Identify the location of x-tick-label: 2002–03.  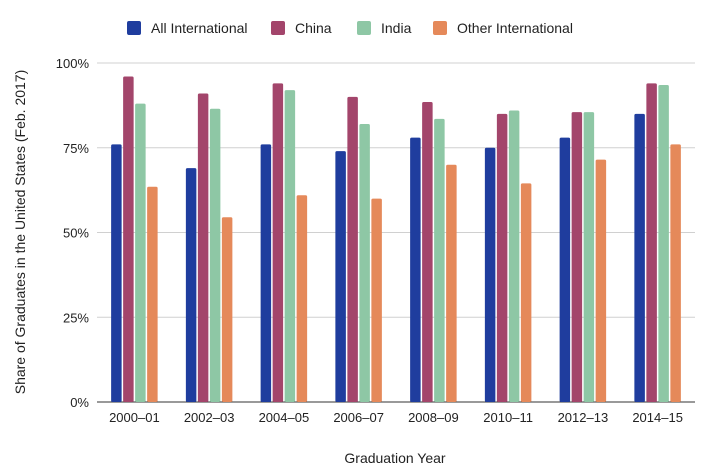
(209, 417).